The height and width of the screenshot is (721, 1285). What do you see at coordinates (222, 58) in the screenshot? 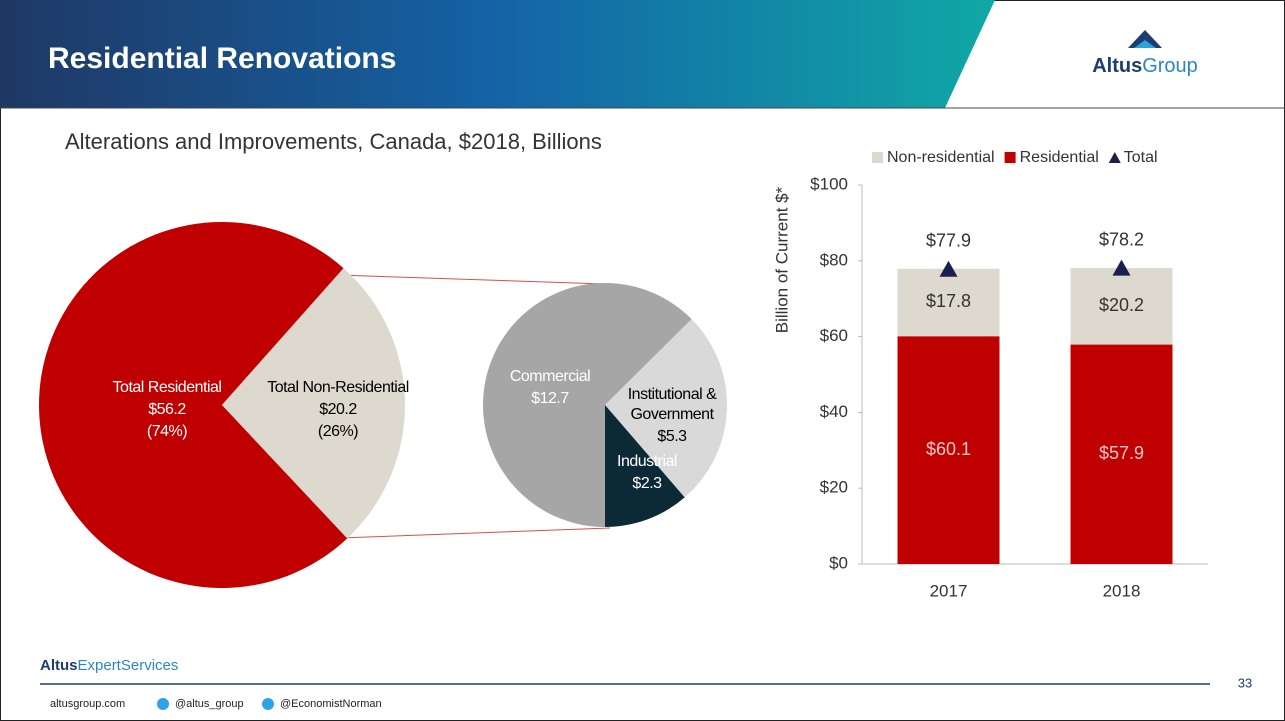
I see `slide-title: Residential Renovations` at bounding box center [222, 58].